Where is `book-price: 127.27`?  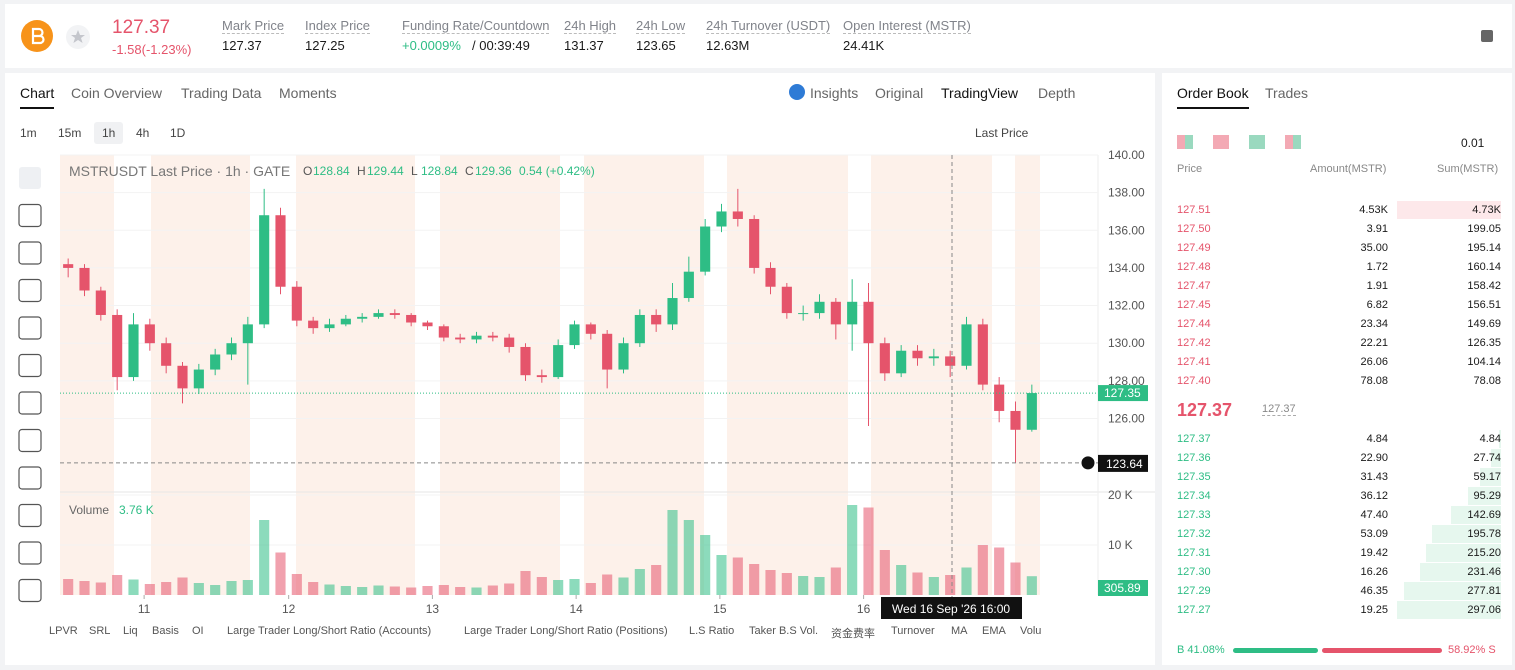
book-price: 127.27 is located at coordinates (1194, 610).